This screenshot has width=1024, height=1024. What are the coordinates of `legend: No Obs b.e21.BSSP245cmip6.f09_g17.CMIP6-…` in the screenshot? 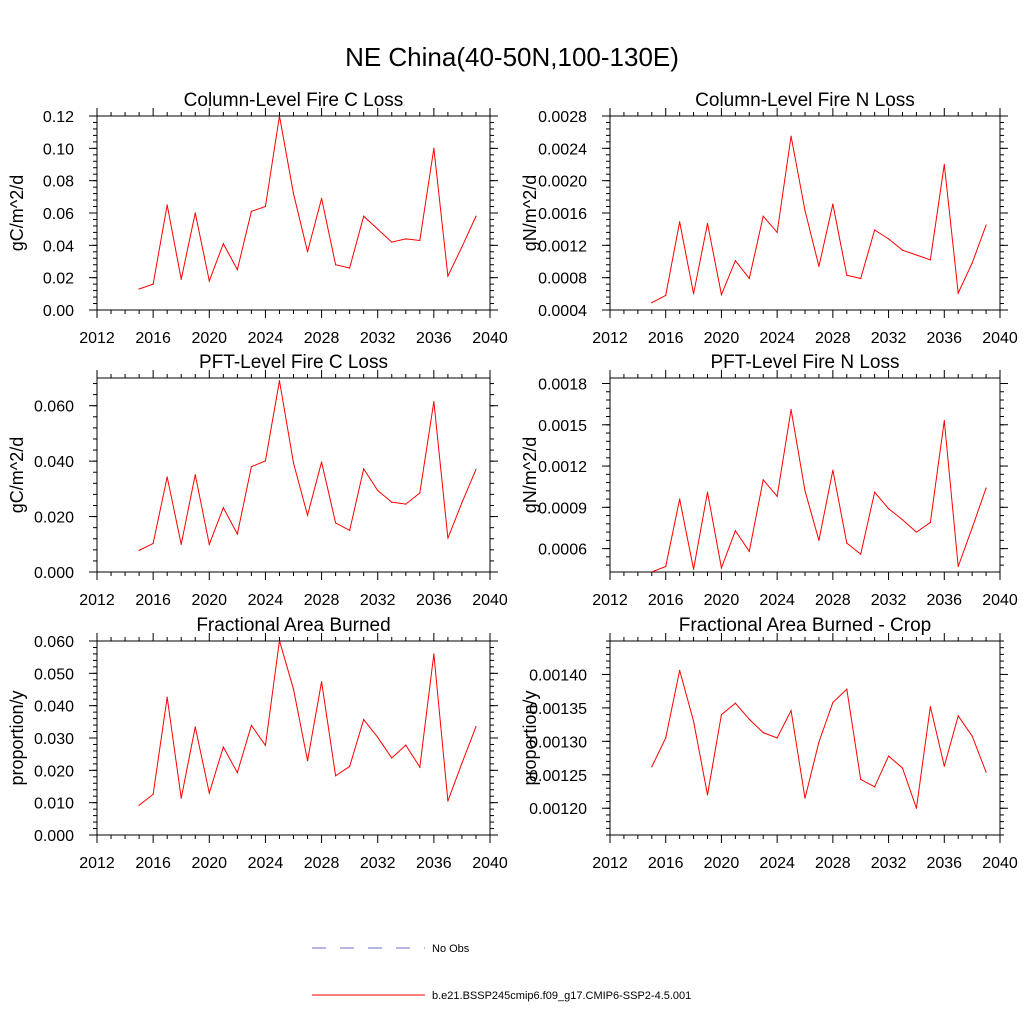 It's located at (501, 972).